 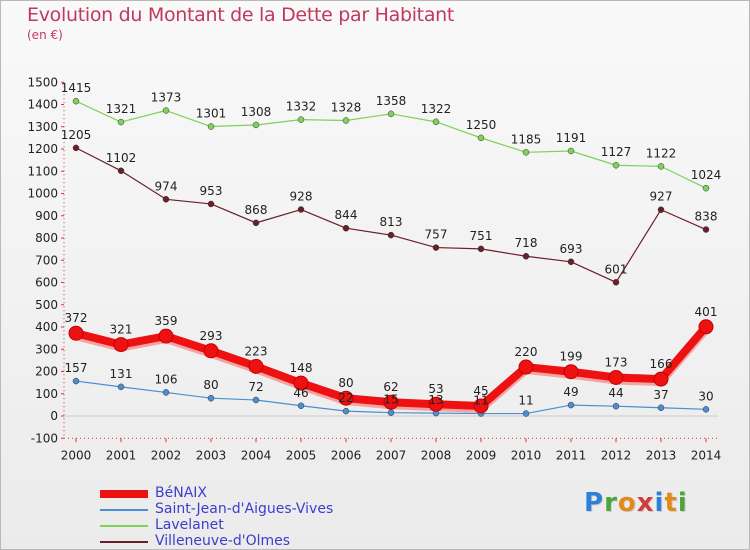 I want to click on data-label-villeneuve-d-olmes: 718, so click(x=526, y=243).